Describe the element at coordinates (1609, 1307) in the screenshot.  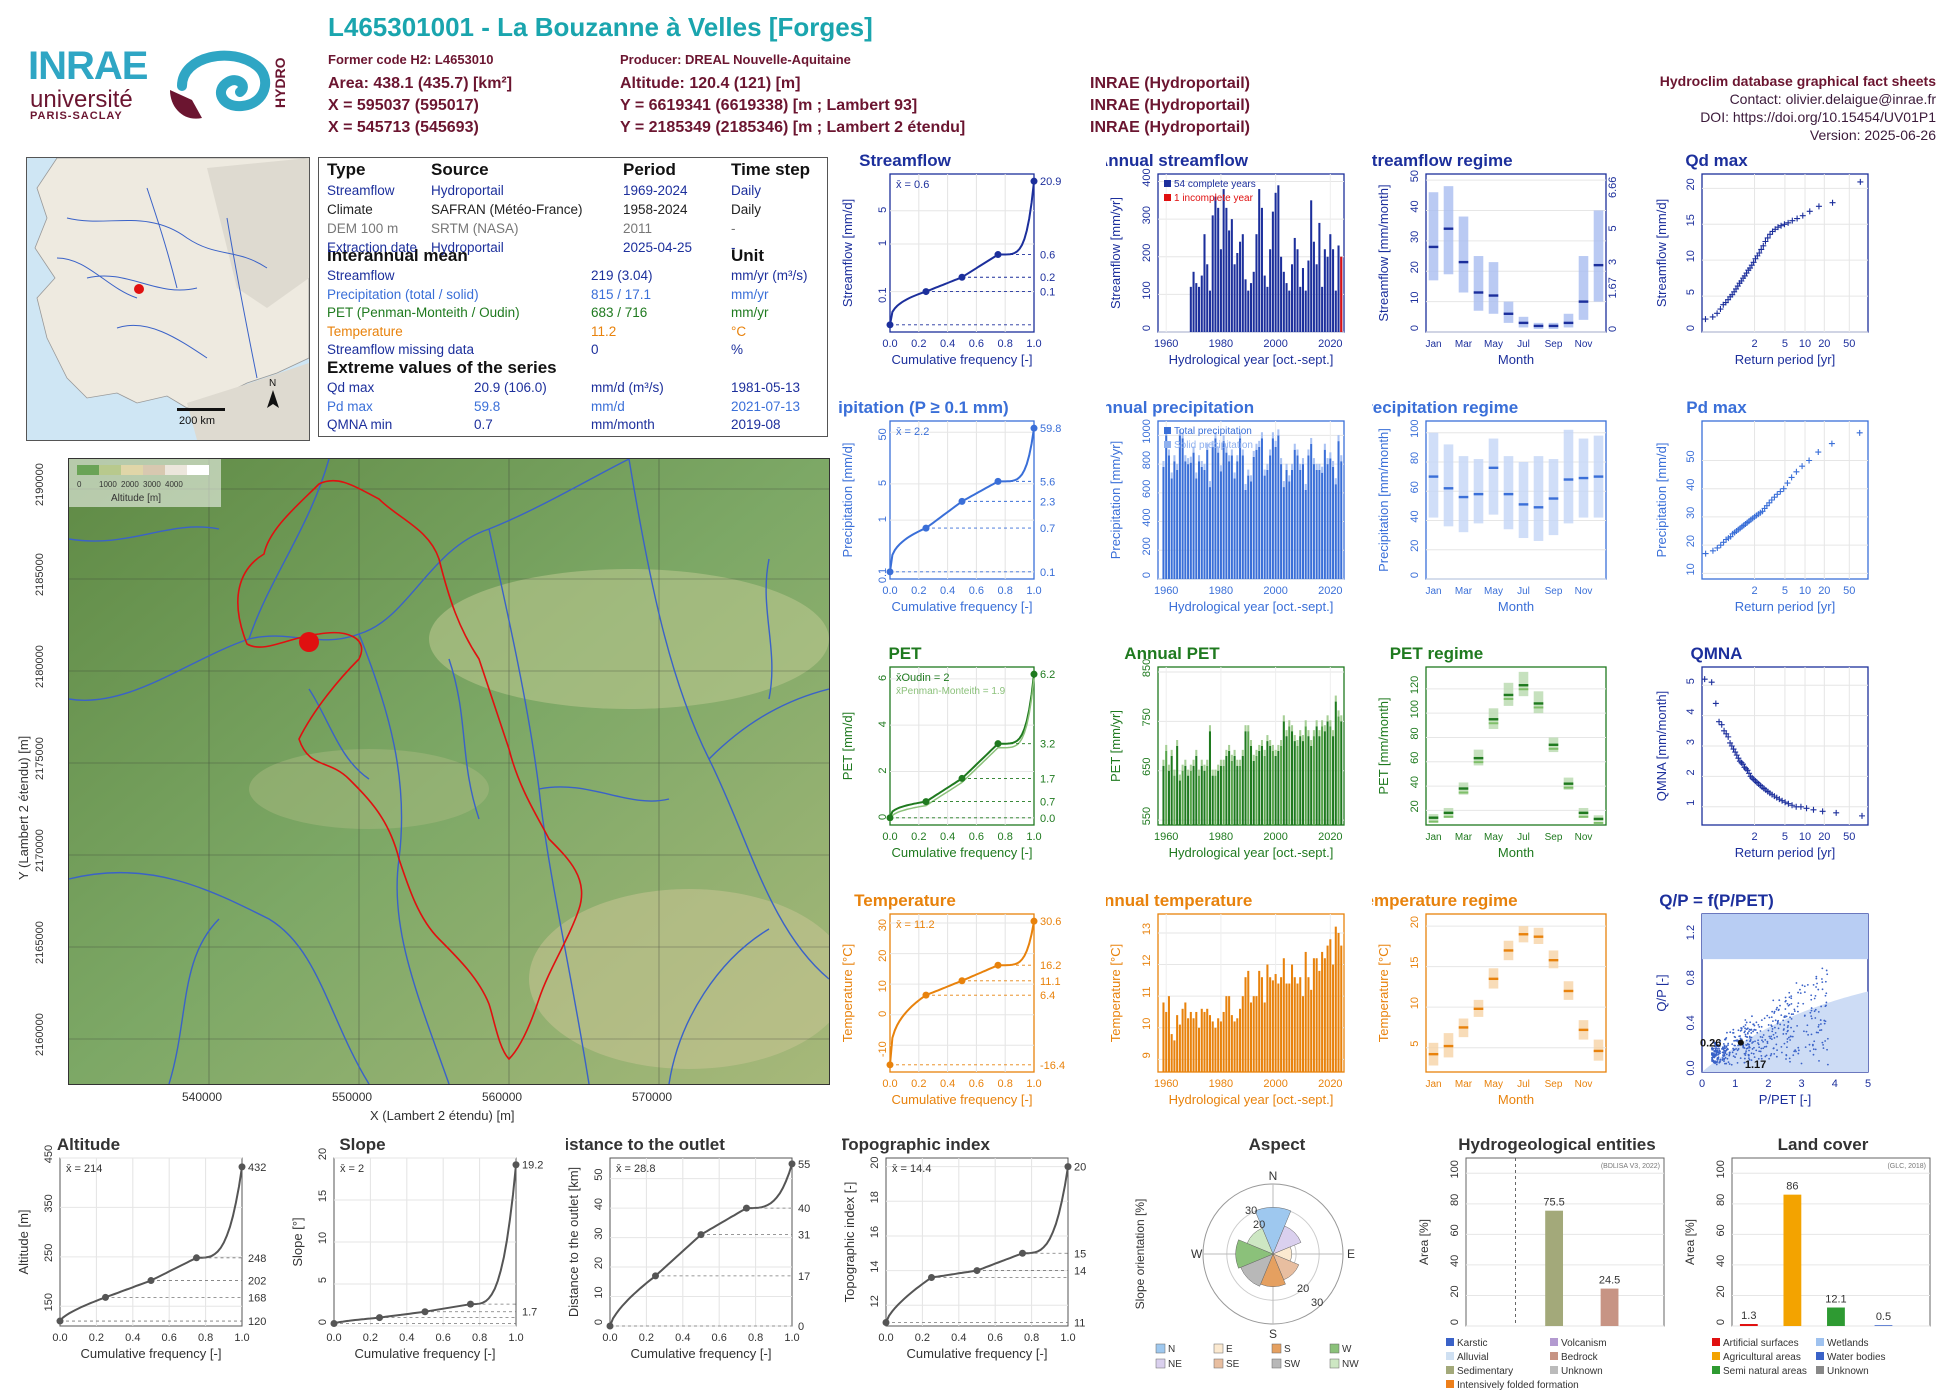
I see `hydrogeology-bar` at that location.